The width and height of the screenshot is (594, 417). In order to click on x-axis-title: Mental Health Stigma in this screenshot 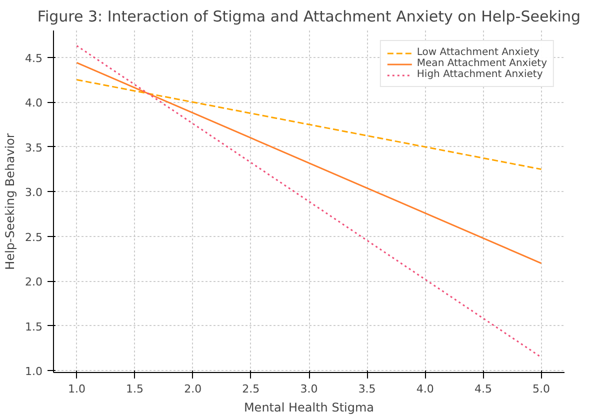, I will do `click(309, 407)`.